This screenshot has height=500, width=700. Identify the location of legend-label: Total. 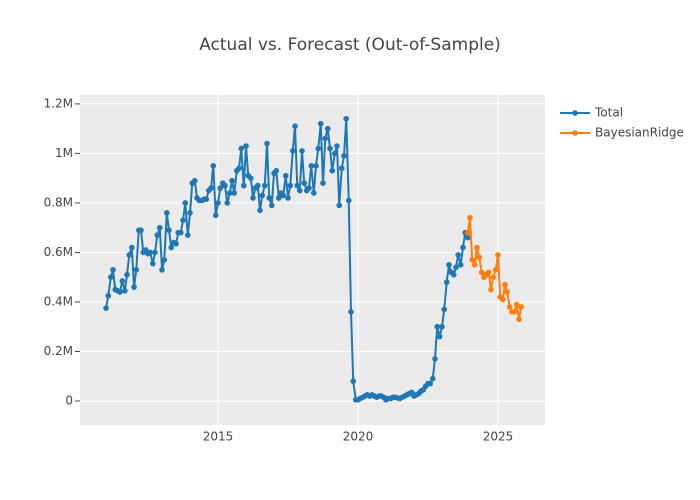
(608, 113).